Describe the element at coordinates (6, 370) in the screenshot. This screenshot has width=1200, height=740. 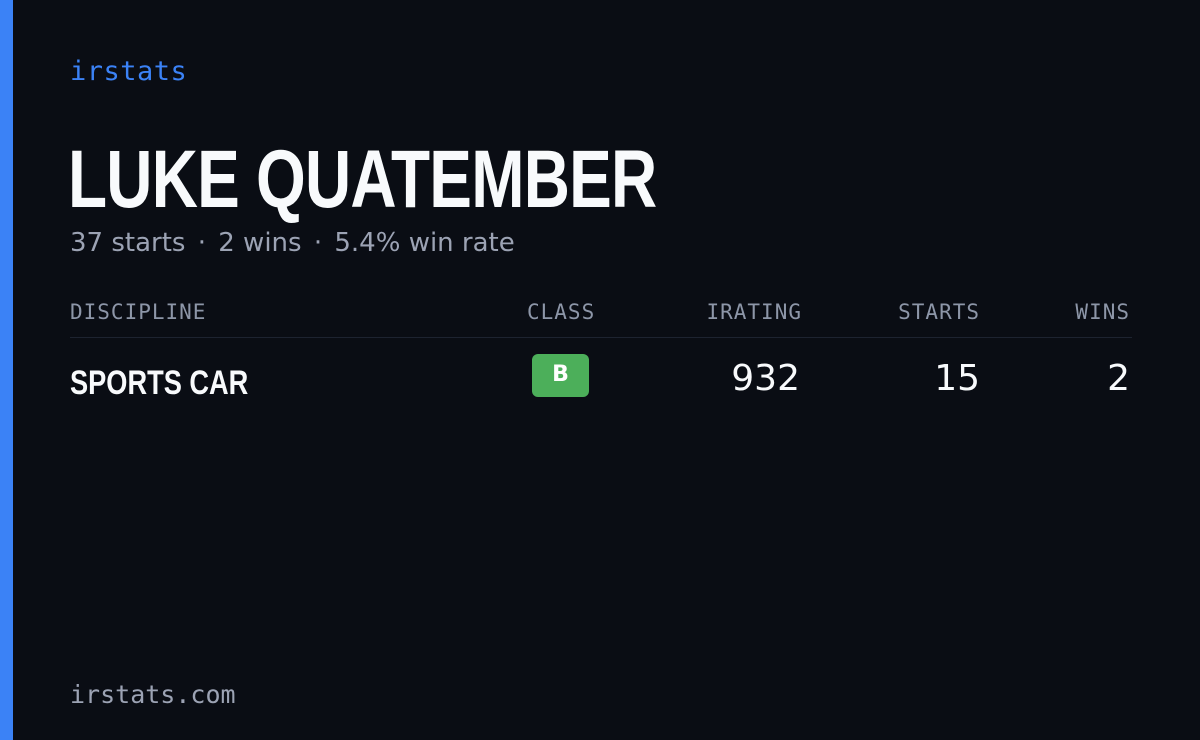
I see `accent-bar` at that location.